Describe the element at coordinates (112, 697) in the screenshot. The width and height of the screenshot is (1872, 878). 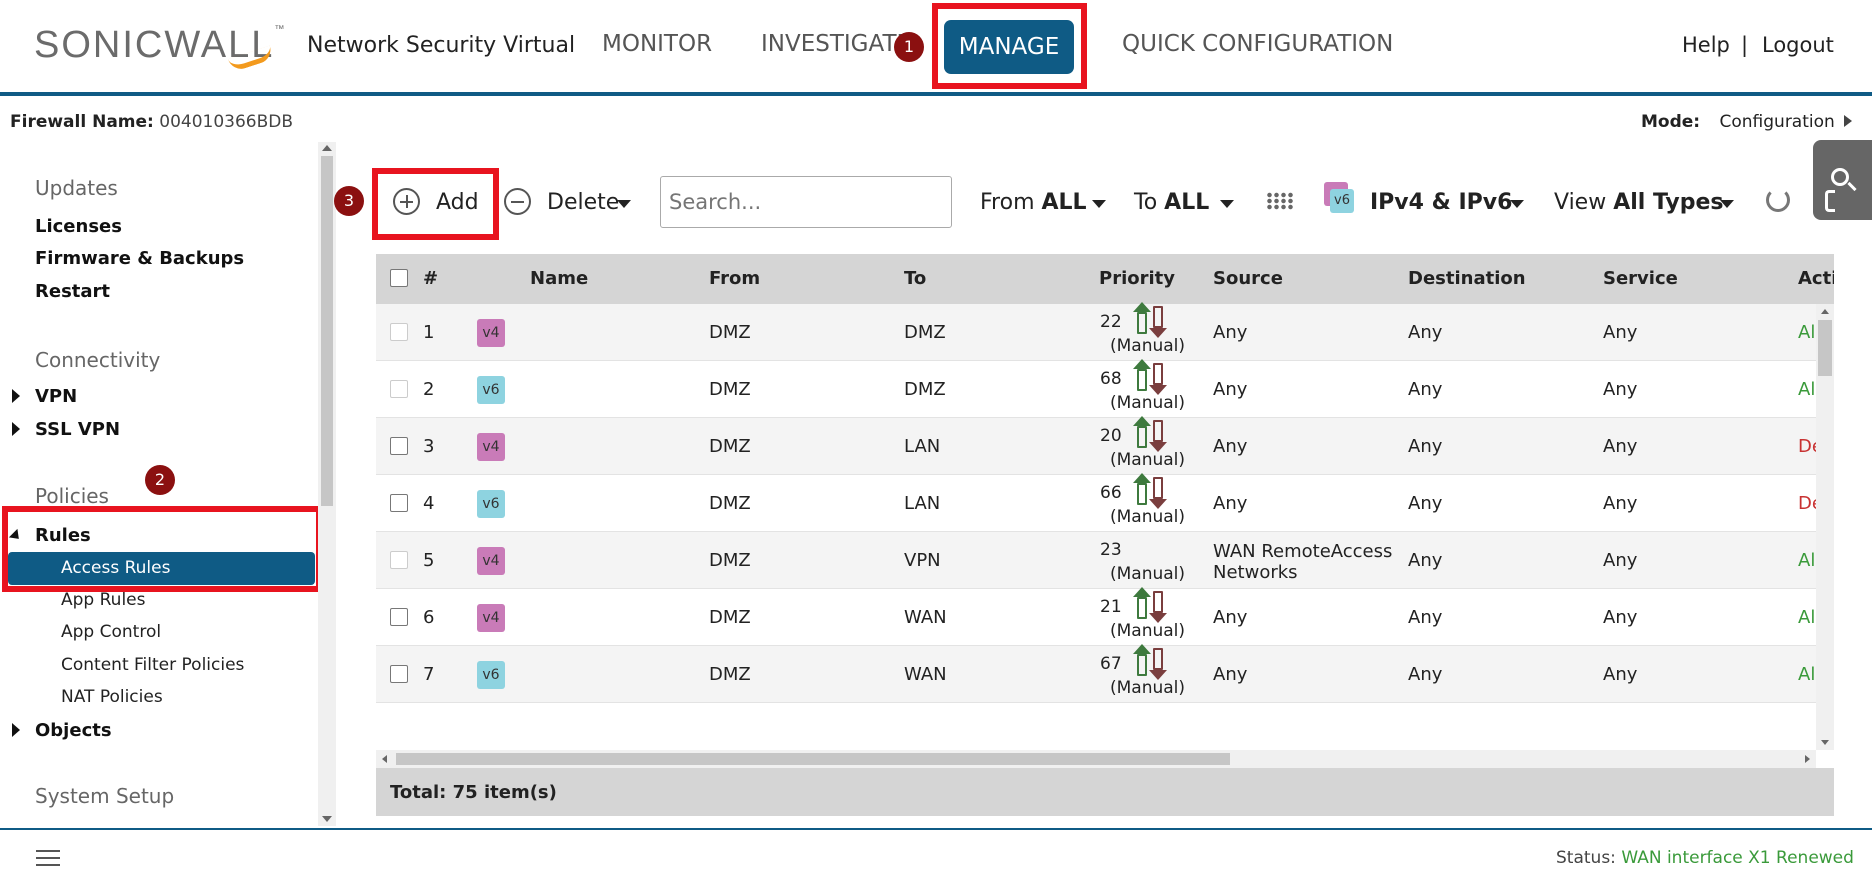
I see `sidebar-item-nat-policies: NAT Policies` at that location.